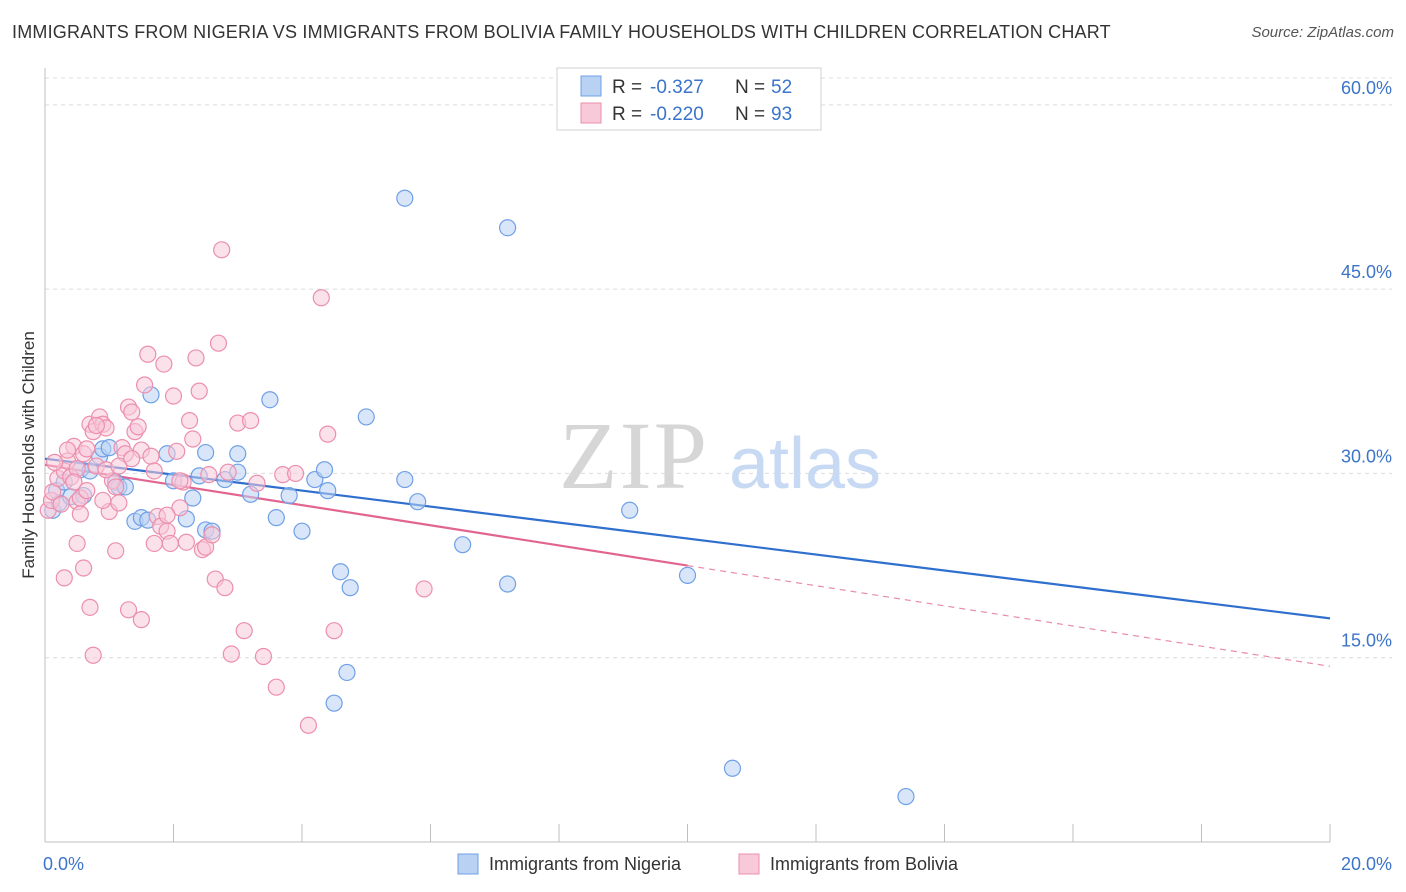  I want to click on watermark-zip: ZIP, so click(634, 455).